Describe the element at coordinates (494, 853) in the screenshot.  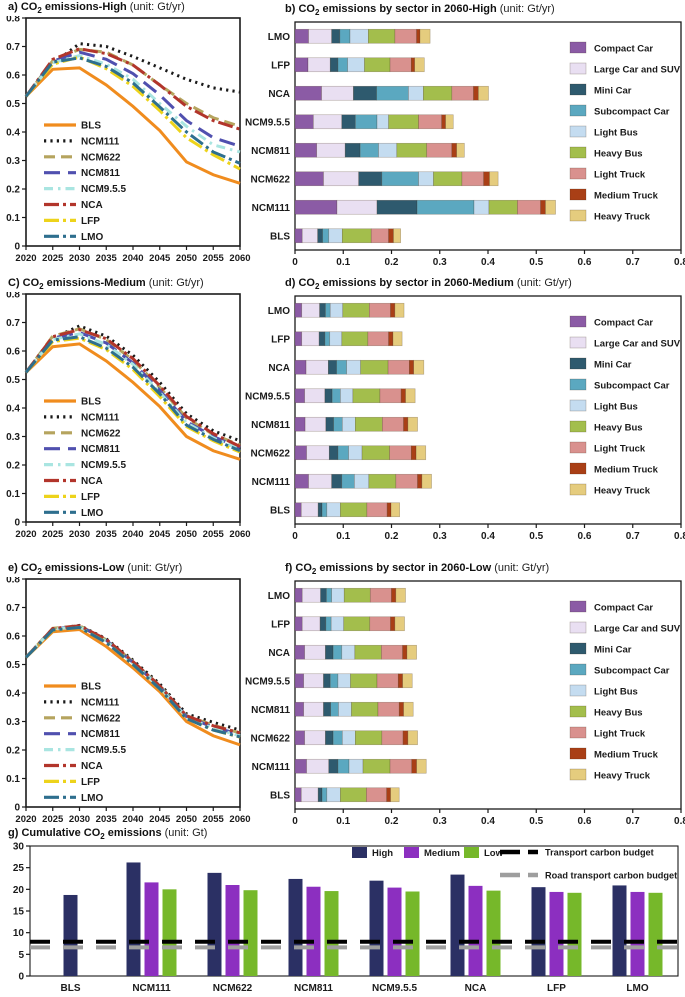
I see `legend-label-Low: Low` at that location.